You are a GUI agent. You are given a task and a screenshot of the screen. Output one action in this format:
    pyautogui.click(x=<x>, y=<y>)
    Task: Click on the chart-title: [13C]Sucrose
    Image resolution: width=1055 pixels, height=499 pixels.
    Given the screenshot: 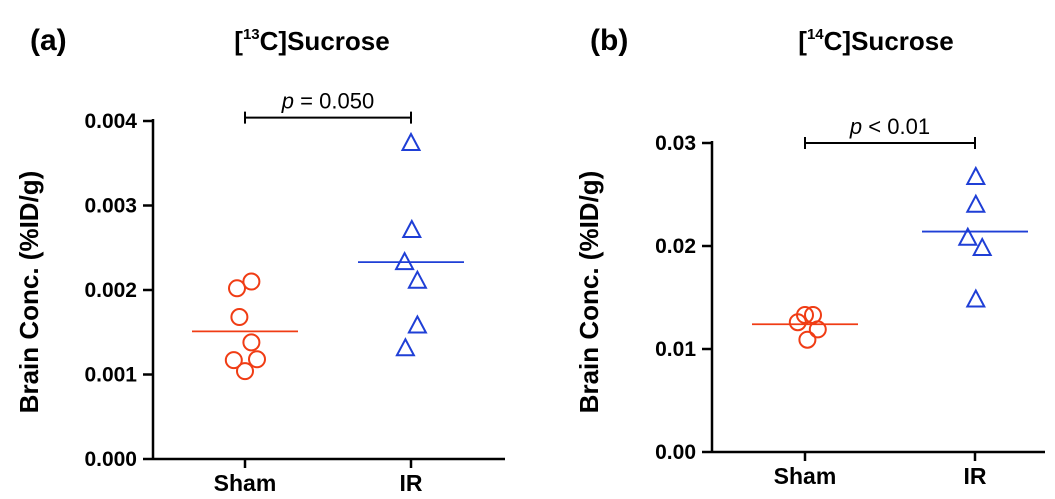 What is the action you would take?
    pyautogui.click(x=311, y=41)
    